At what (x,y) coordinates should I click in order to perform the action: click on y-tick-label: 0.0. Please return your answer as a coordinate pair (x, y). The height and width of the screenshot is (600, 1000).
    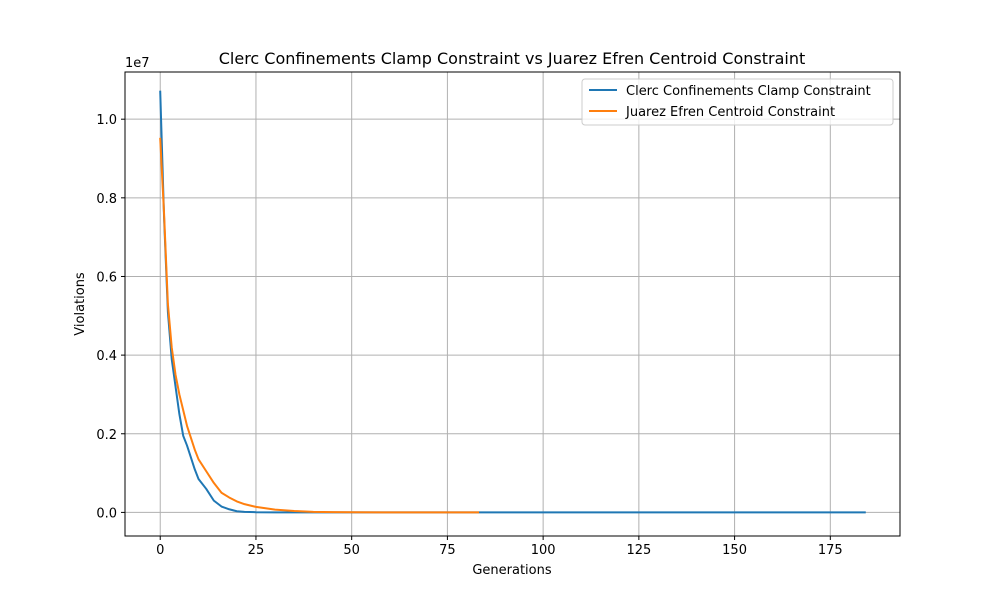
    Looking at the image, I should click on (106, 513).